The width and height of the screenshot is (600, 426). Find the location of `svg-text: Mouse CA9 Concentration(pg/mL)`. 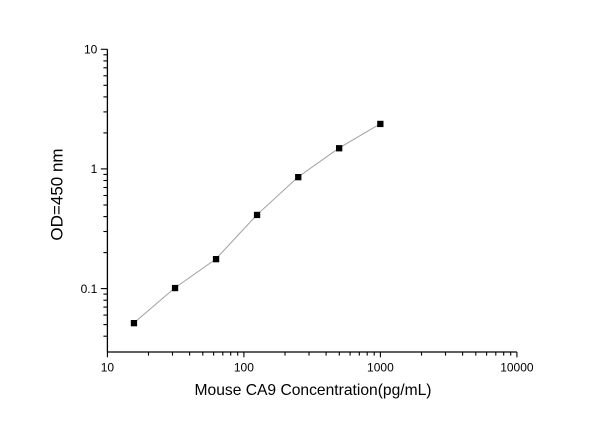

svg-text: Mouse CA9 Concentration(pg/mL) is located at coordinates (313, 390).